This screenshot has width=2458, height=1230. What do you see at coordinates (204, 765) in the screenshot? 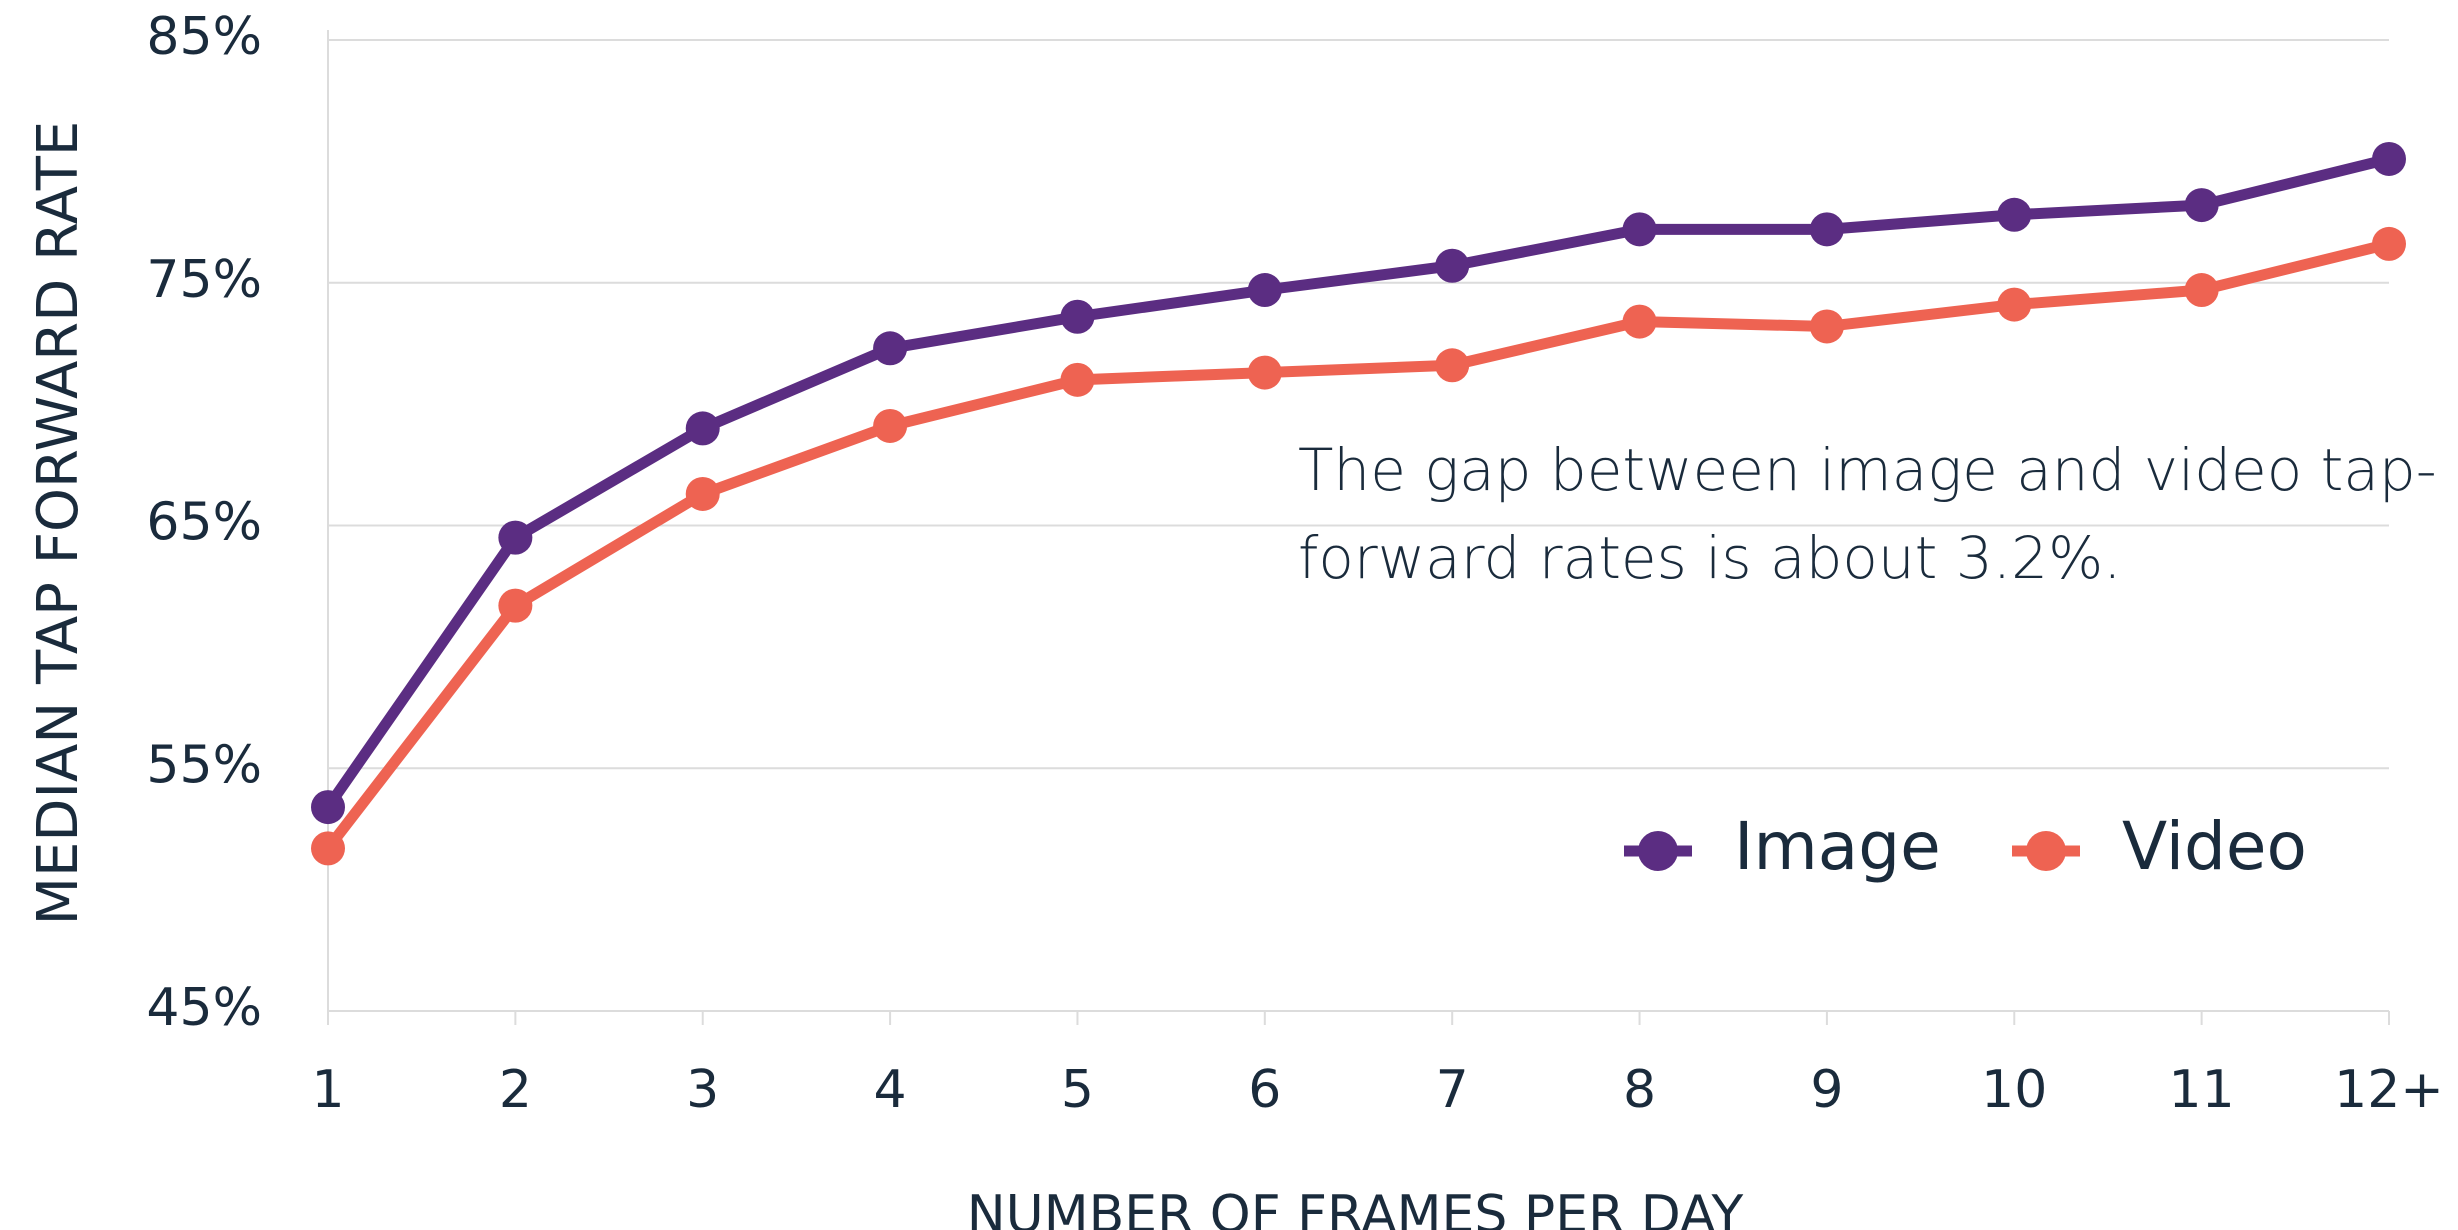
I see `y-tick-label: 55%` at bounding box center [204, 765].